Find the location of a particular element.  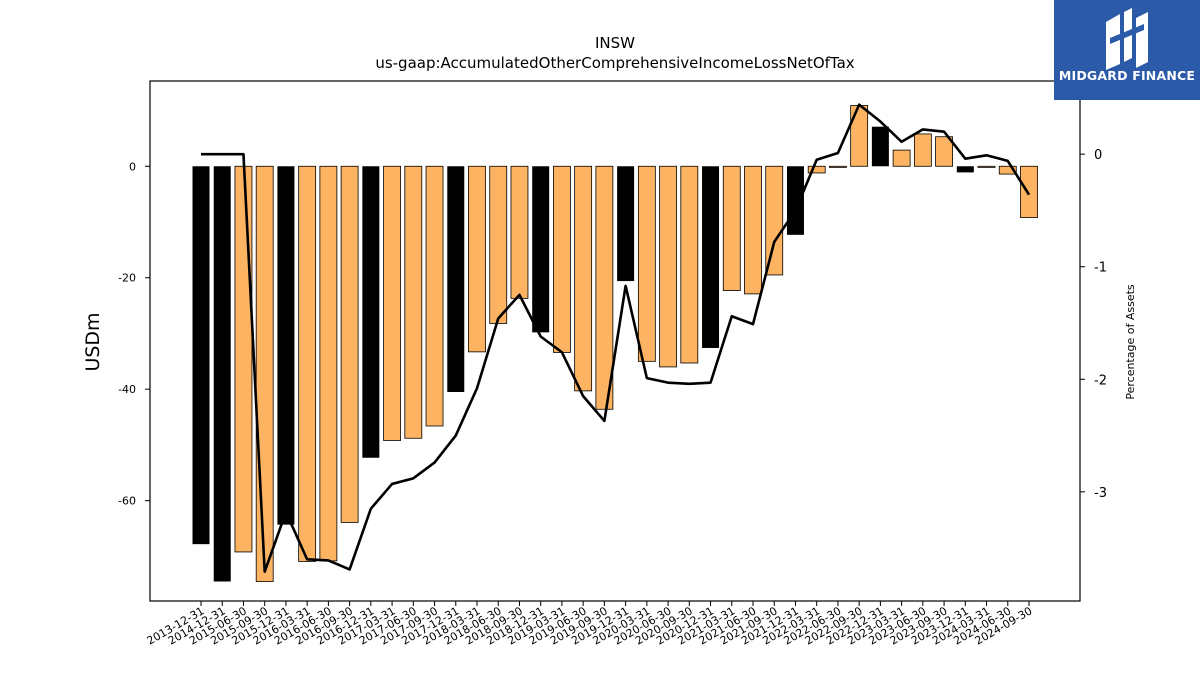

y2-tick-label: 0 is located at coordinates (1098, 155).